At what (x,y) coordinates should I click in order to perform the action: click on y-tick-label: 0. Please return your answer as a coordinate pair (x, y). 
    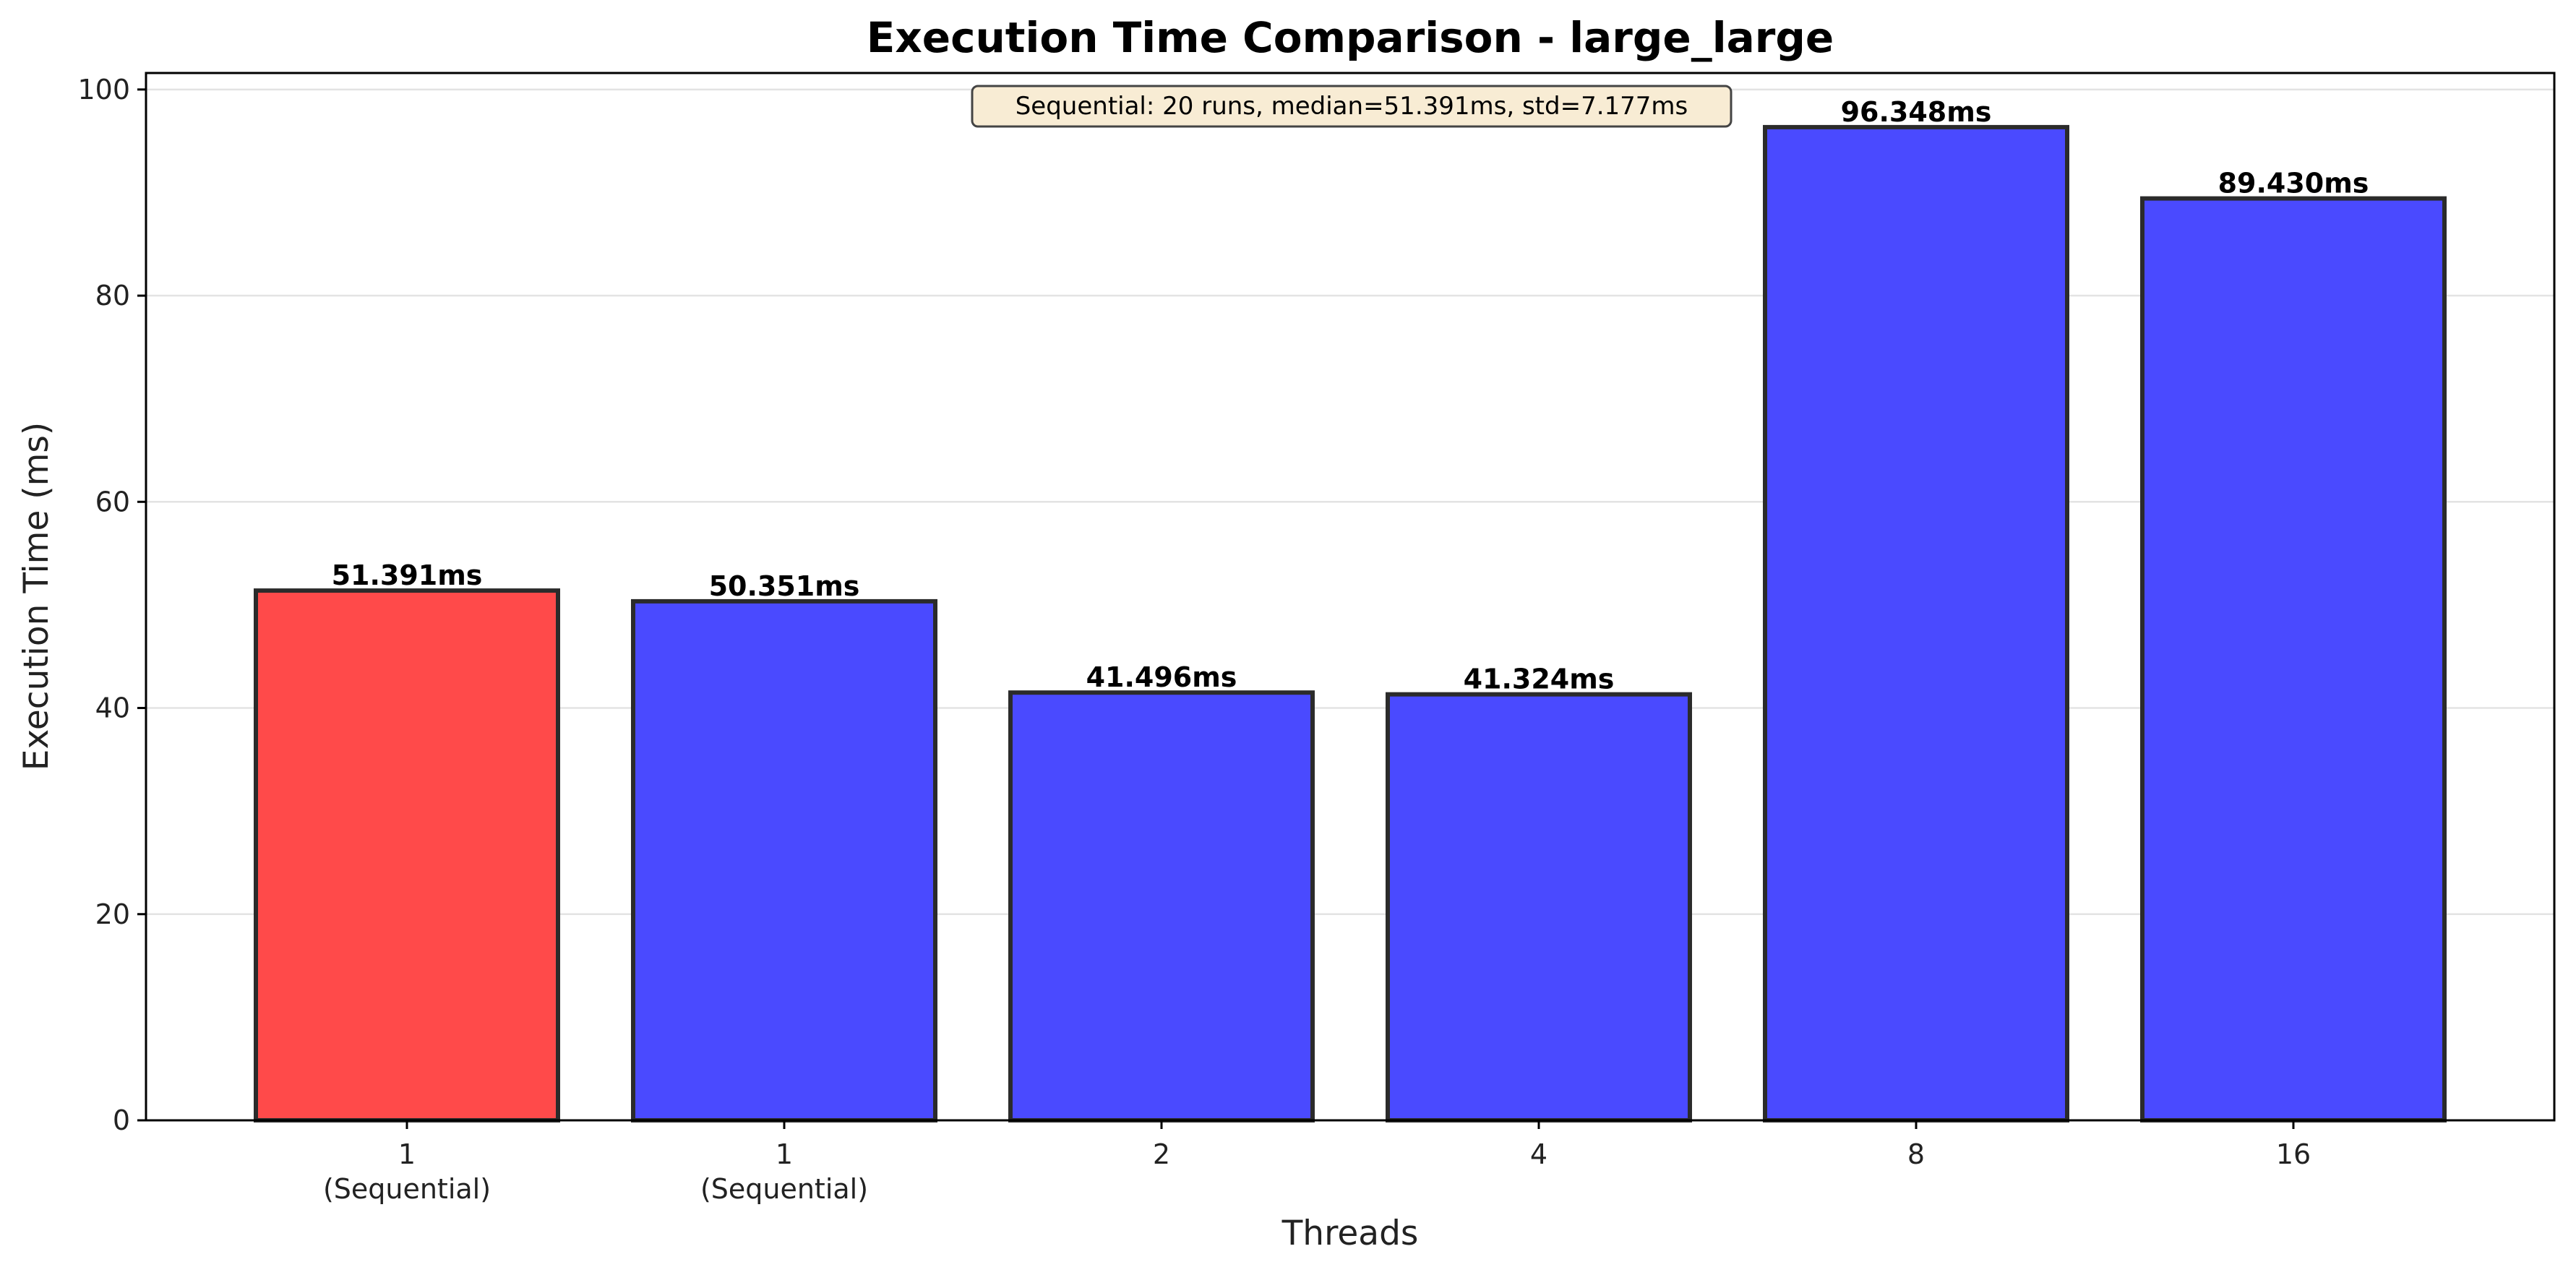
    Looking at the image, I should click on (122, 1120).